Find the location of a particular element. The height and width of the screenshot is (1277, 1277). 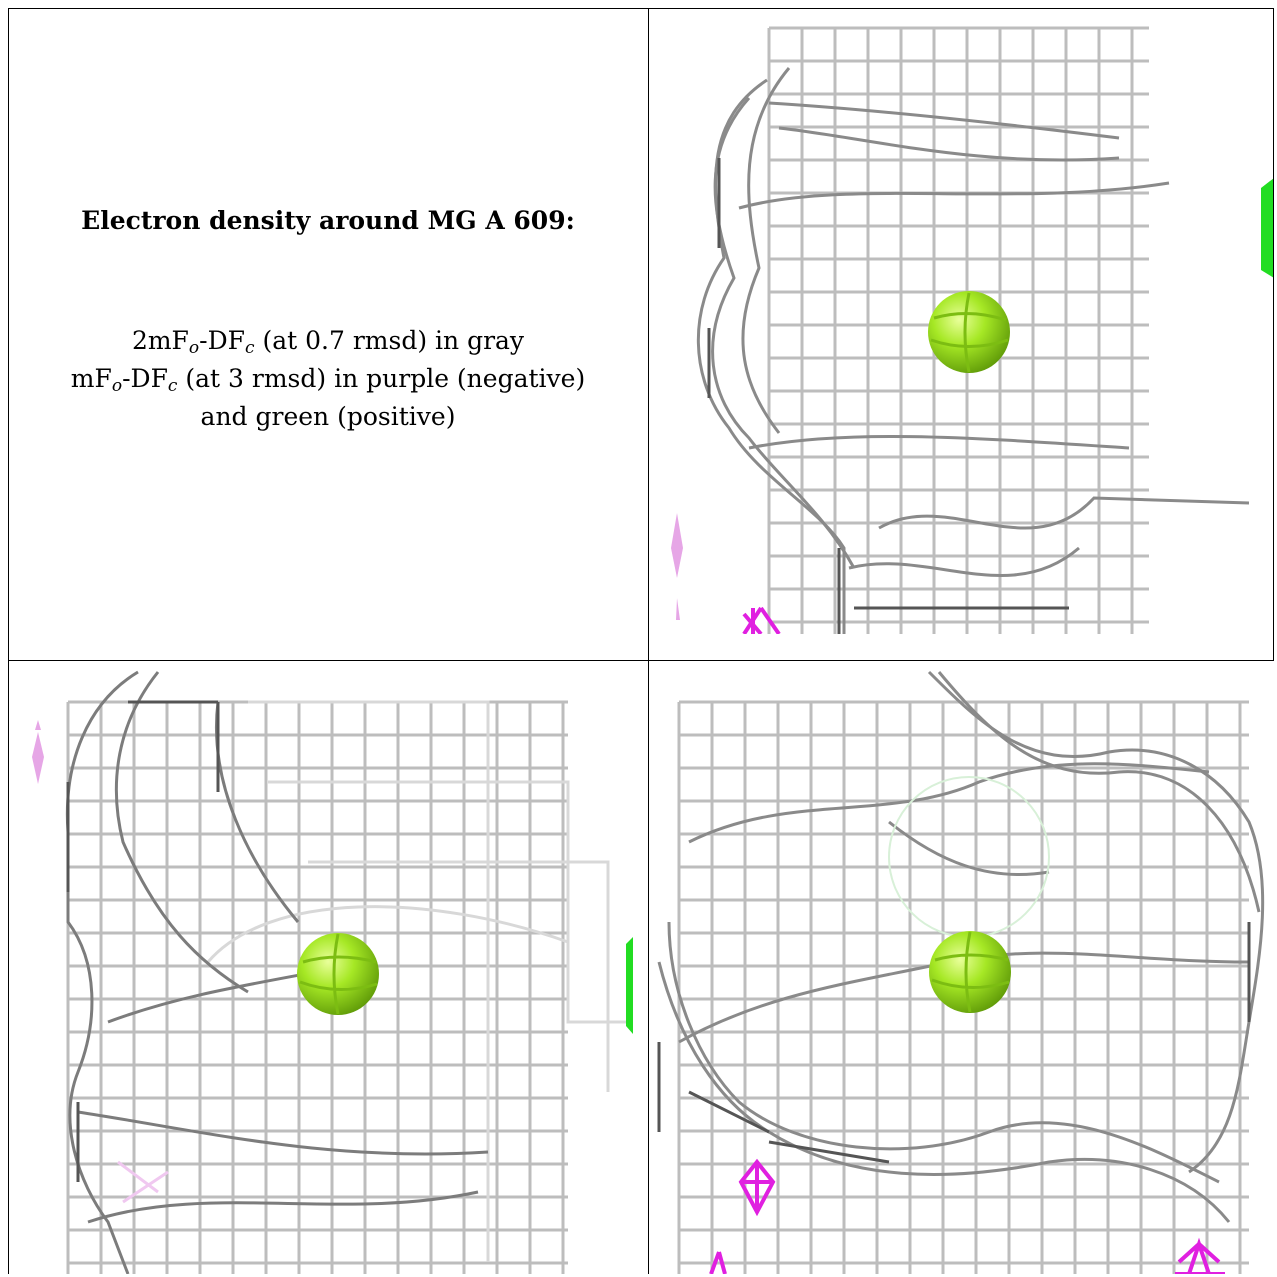

caption-line-mfo: mFo-DFc (at 3 rmsd) in purple (negative) is located at coordinates (328, 379).